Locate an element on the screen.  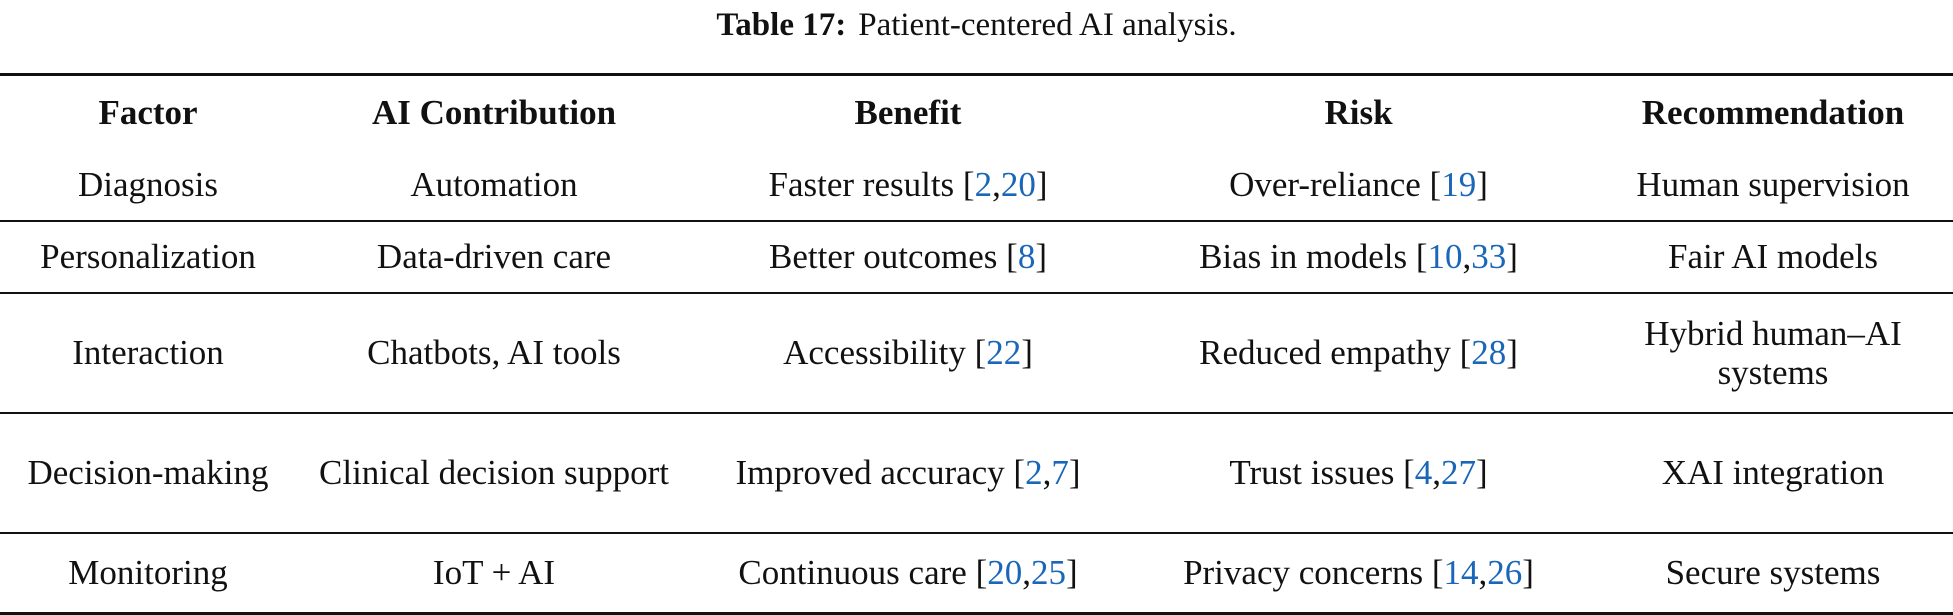
cell-benefit: Faster results [2,20] is located at coordinates (908, 185).